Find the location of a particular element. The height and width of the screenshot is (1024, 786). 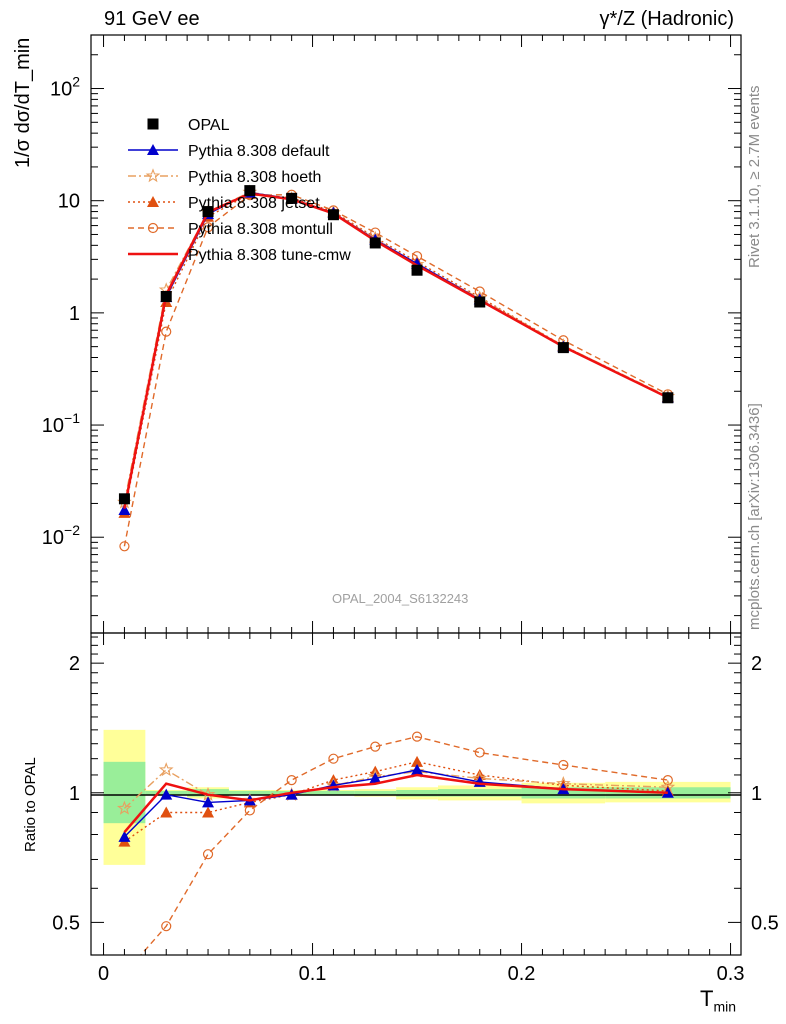

legend-label-hoeth: Pythia 8.308 hoeth is located at coordinates (254, 177).